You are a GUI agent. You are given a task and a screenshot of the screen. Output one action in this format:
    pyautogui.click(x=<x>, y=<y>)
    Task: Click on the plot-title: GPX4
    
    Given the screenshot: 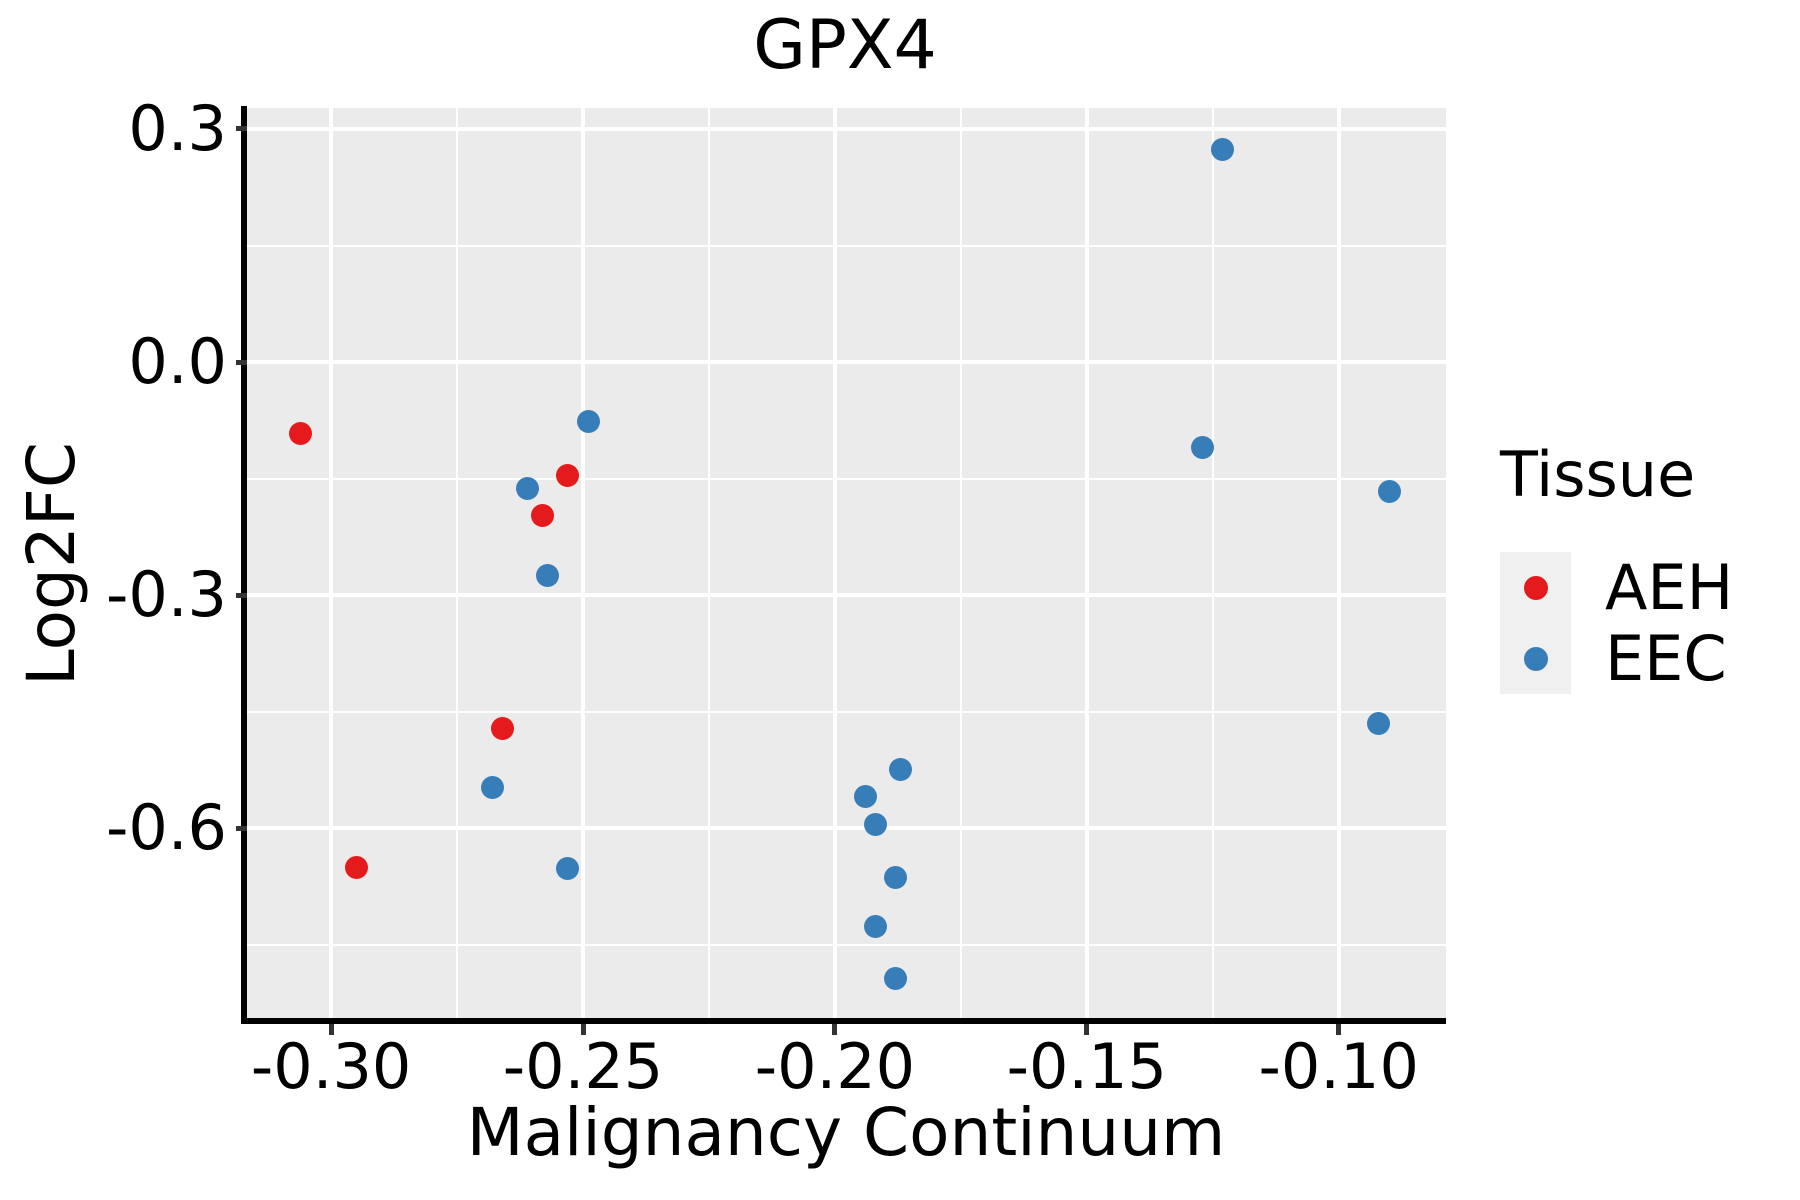 What is the action you would take?
    pyautogui.click(x=845, y=45)
    